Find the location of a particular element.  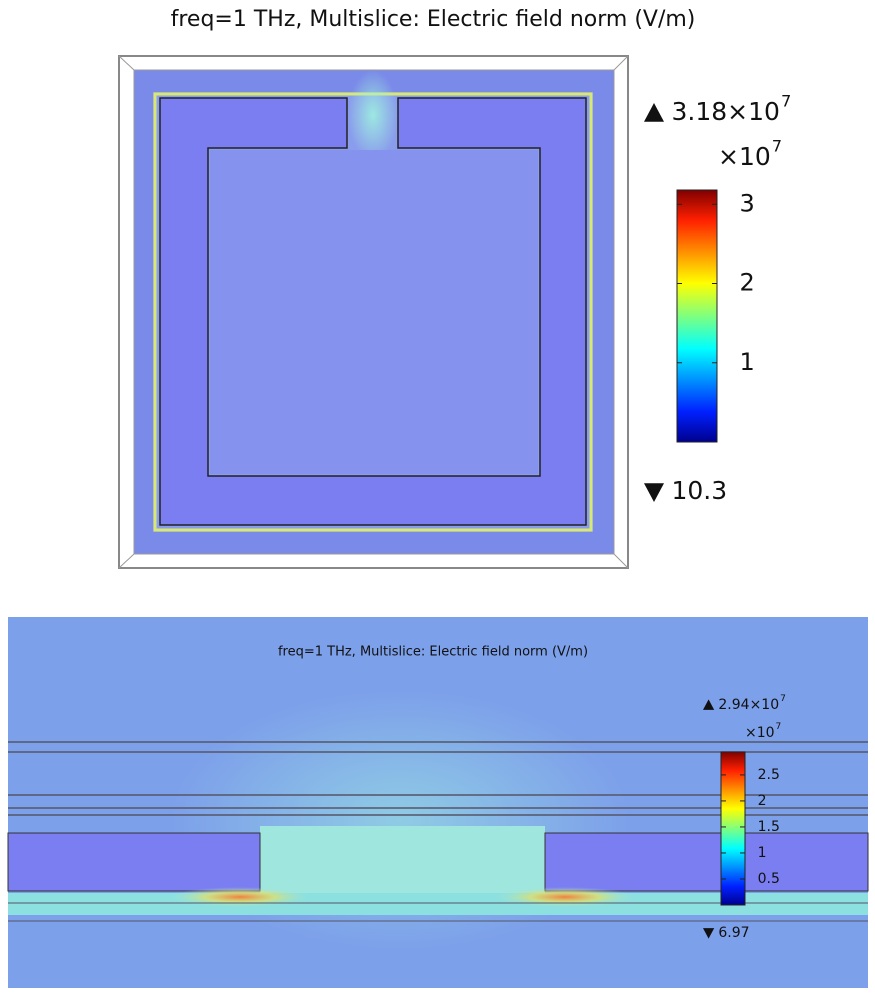

colorbar-tick-label: 0.5 is located at coordinates (769, 879).